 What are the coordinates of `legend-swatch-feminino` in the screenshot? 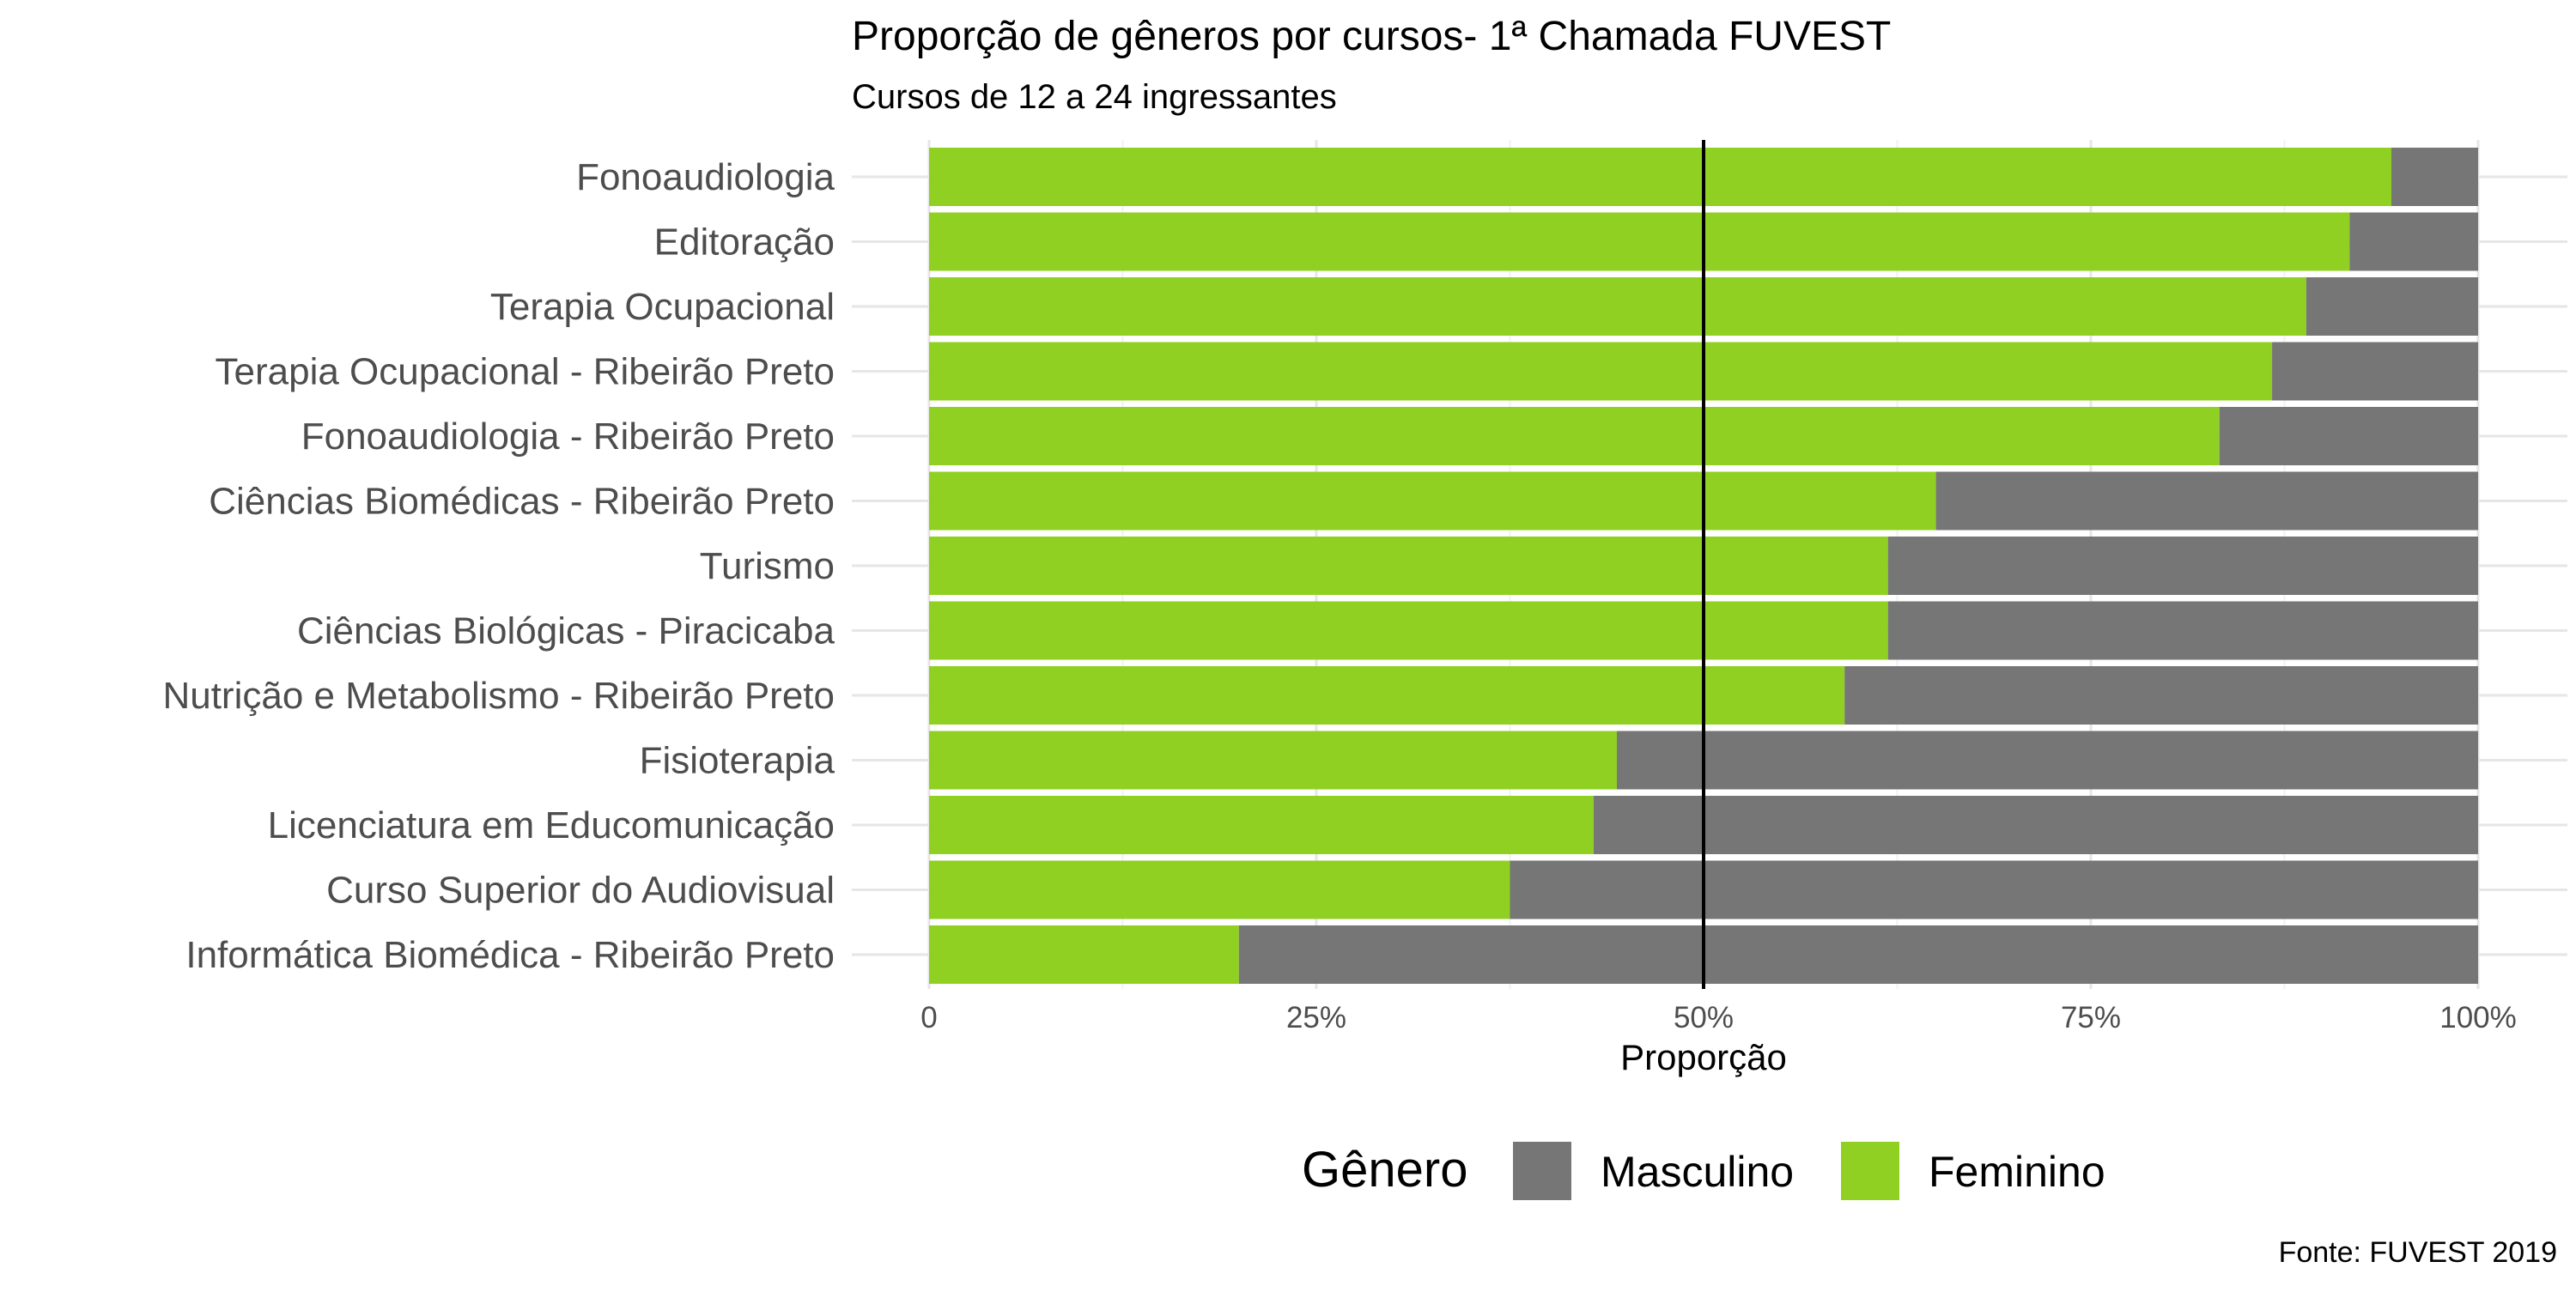 It's located at (1870, 1171).